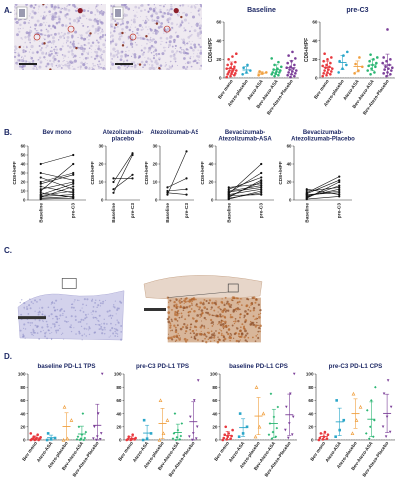 The image size is (400, 483). What do you see at coordinates (307, 213) in the screenshot?
I see `x-tick-label: Baseline` at bounding box center [307, 213].